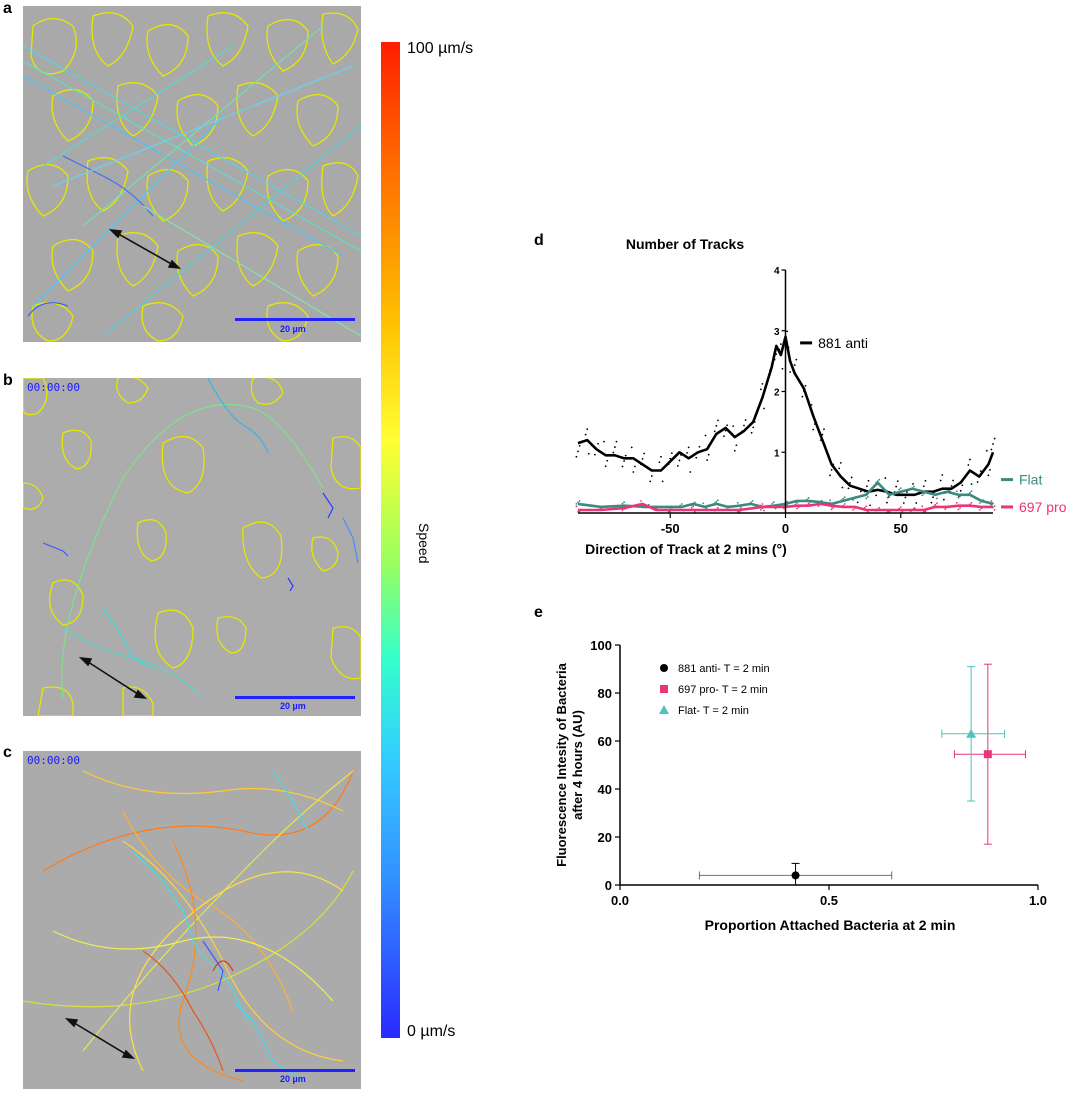 The width and height of the screenshot is (1080, 1093). Describe the element at coordinates (777, 393) in the screenshot. I see `chart-d-y-tick-label: 2` at that location.